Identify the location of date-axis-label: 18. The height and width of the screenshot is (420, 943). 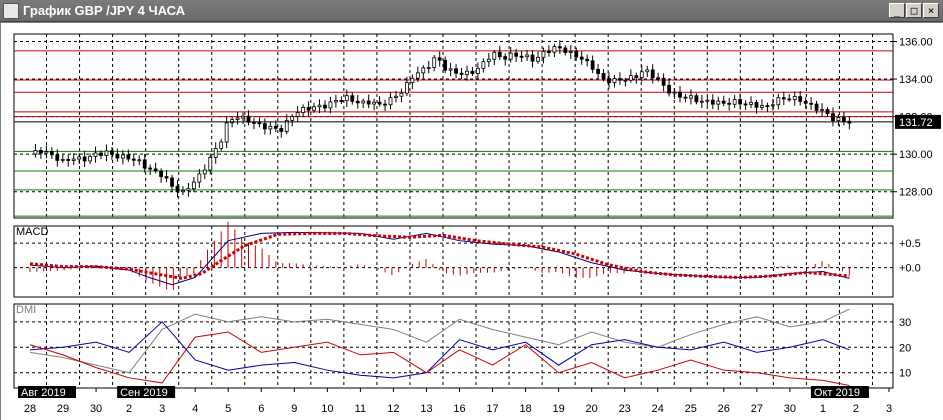
(525, 409).